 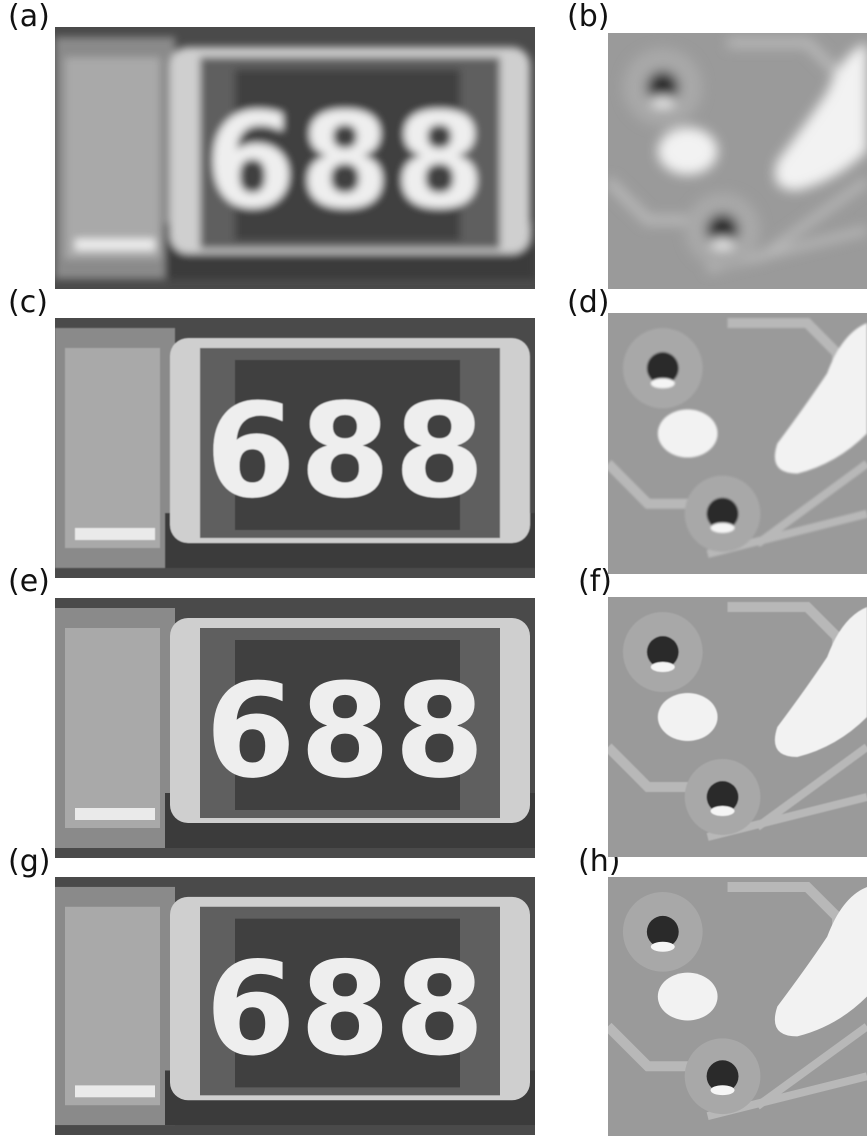 What do you see at coordinates (29, 861) in the screenshot?
I see `label-g: (g)` at bounding box center [29, 861].